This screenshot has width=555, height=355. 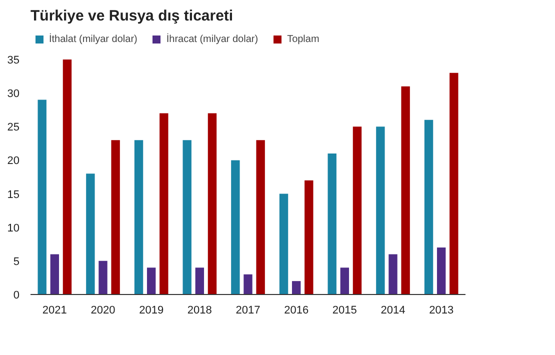 What do you see at coordinates (248, 310) in the screenshot?
I see `x-tick-label: 2017` at bounding box center [248, 310].